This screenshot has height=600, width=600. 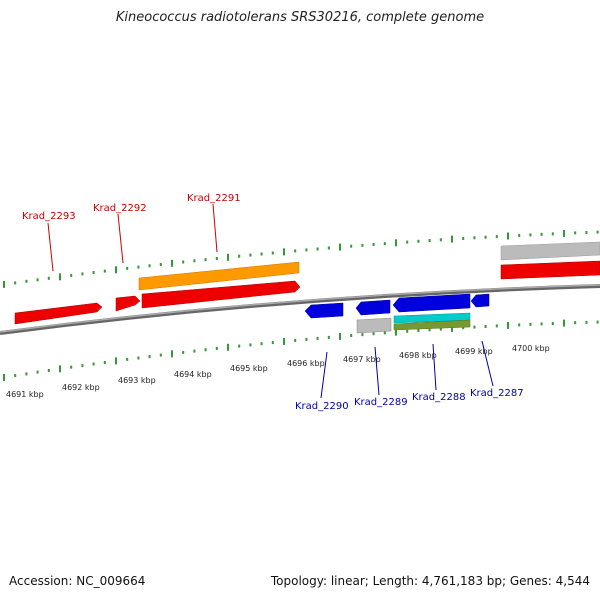 What do you see at coordinates (137, 380) in the screenshot?
I see `axis-tick-label: 4693 kbp` at bounding box center [137, 380].